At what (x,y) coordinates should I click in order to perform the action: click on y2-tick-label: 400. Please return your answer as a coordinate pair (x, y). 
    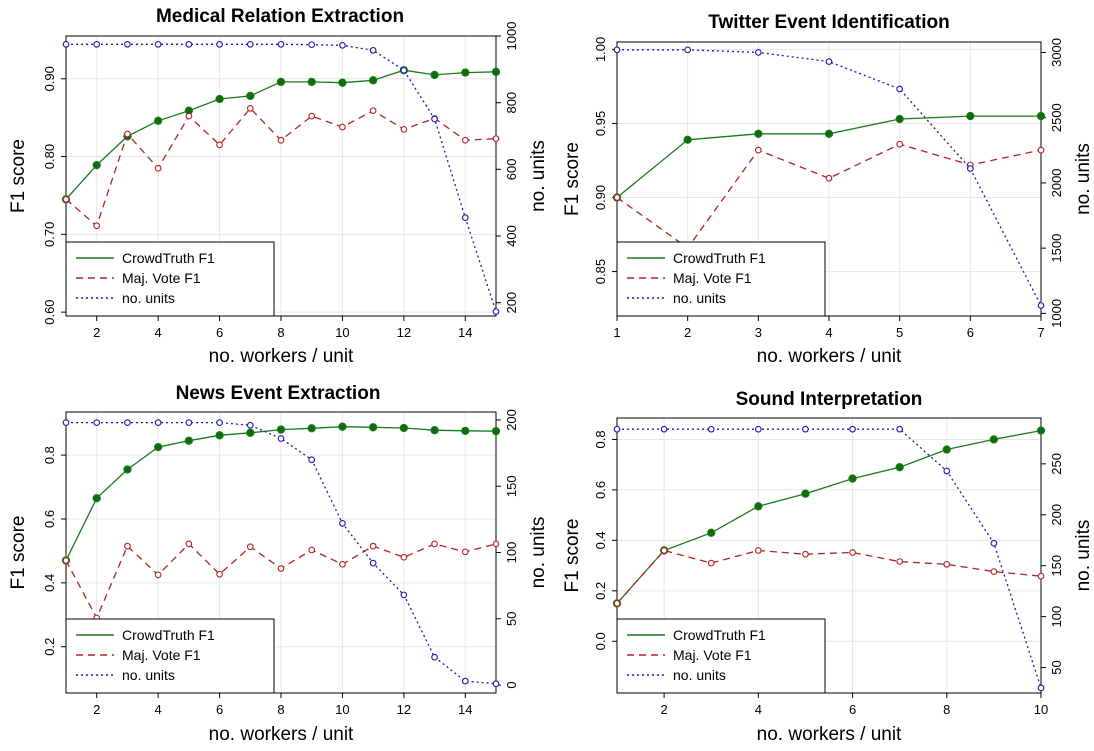
    Looking at the image, I should click on (511, 236).